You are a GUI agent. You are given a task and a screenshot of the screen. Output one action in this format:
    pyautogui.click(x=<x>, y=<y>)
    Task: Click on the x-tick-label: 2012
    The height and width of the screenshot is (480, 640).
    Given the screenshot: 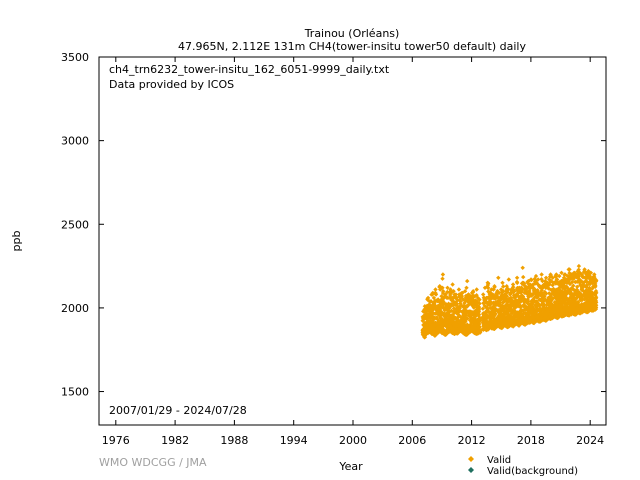 What is the action you would take?
    pyautogui.click(x=472, y=440)
    